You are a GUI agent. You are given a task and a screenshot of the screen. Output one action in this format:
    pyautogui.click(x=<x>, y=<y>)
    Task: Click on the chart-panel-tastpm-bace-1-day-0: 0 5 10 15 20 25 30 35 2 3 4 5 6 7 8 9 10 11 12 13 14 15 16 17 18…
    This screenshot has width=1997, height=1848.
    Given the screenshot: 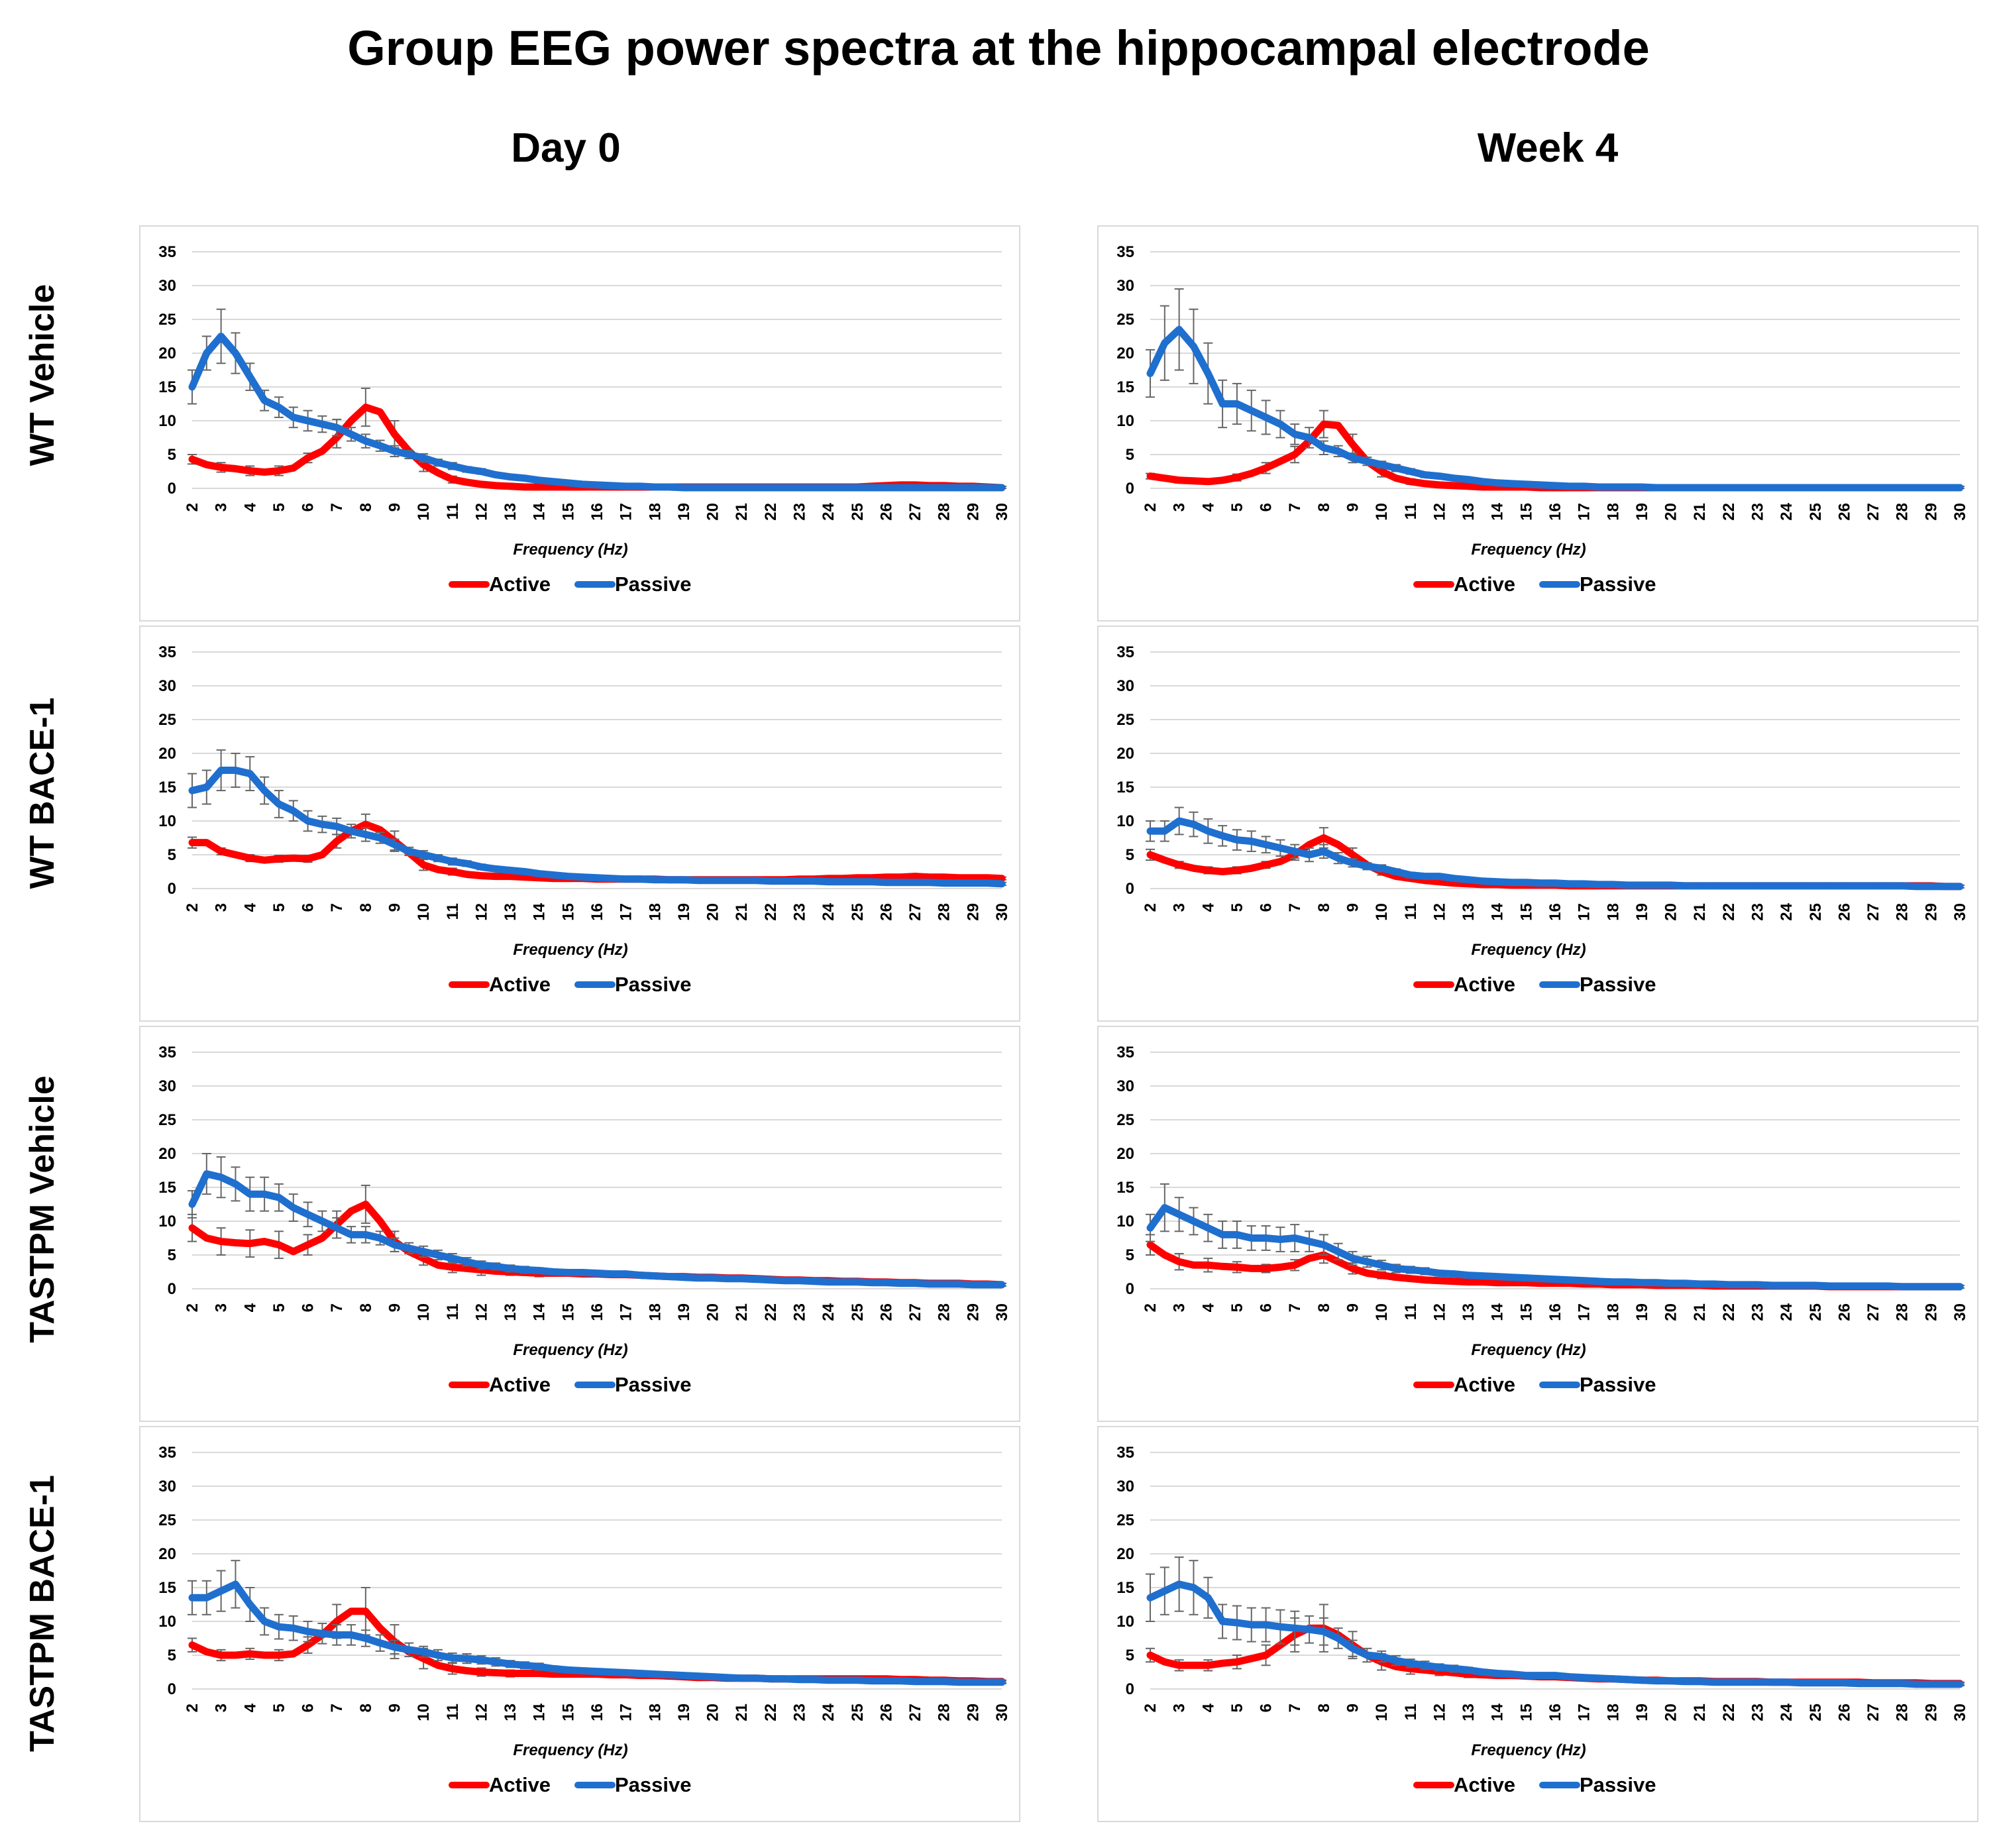 What is the action you would take?
    pyautogui.click(x=579, y=1624)
    